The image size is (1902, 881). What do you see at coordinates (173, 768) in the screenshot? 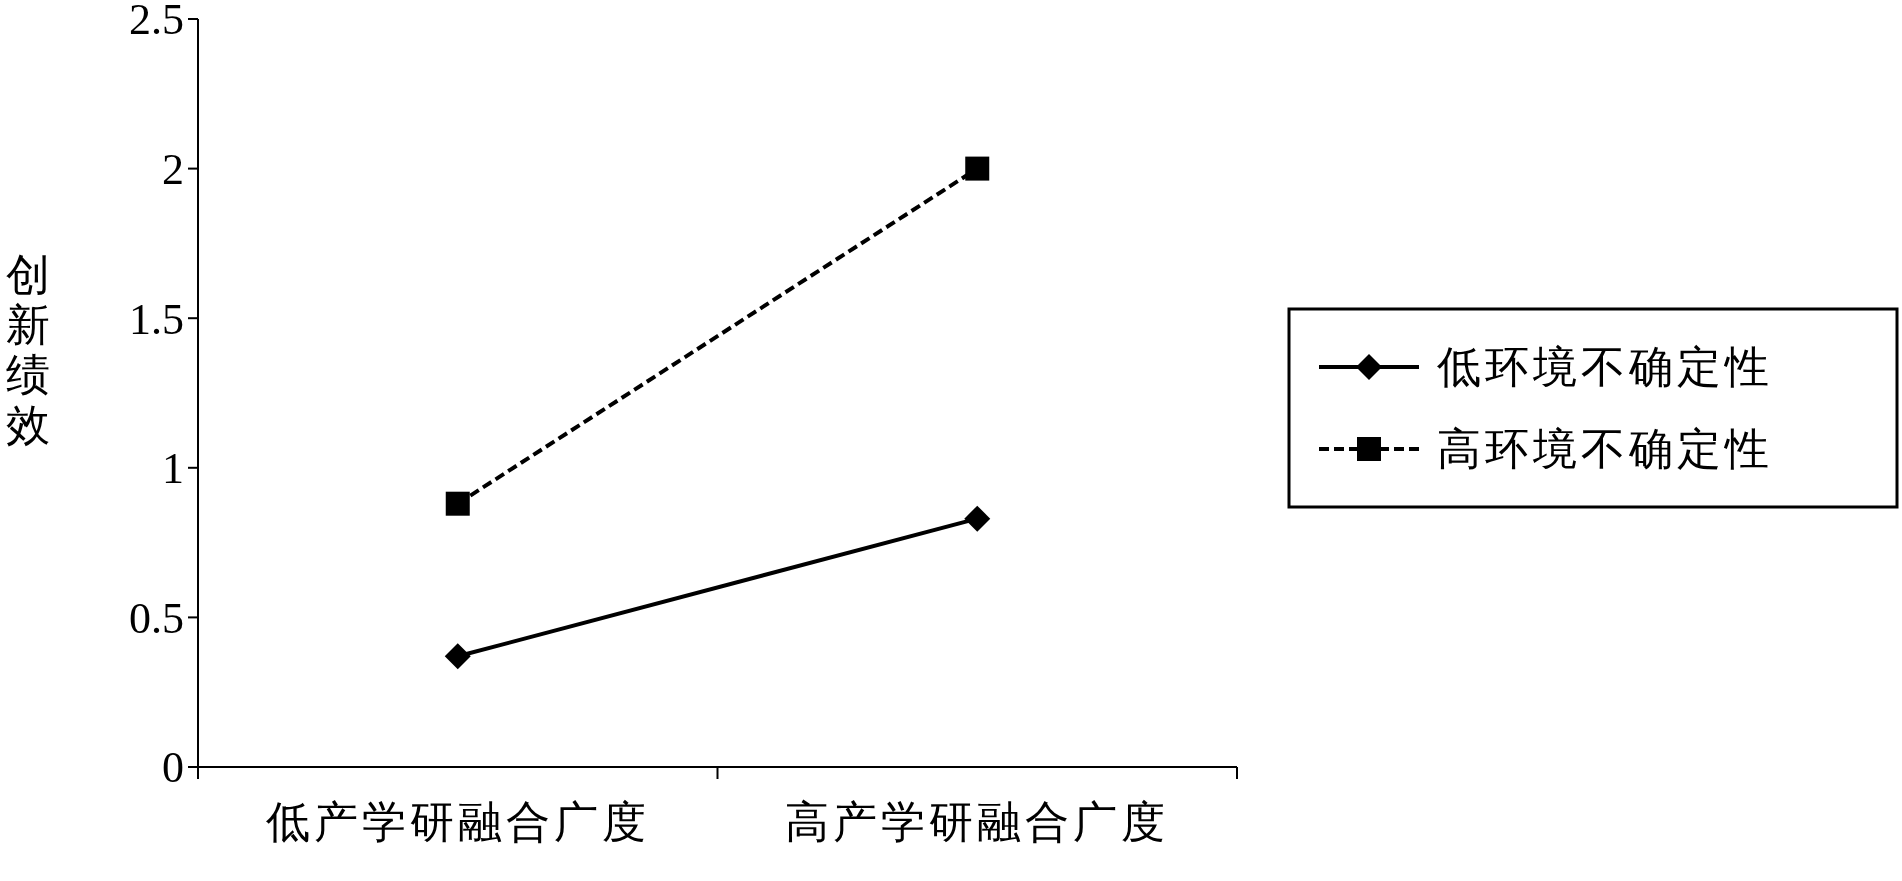
I see `y-tick-label: 0` at bounding box center [173, 768].